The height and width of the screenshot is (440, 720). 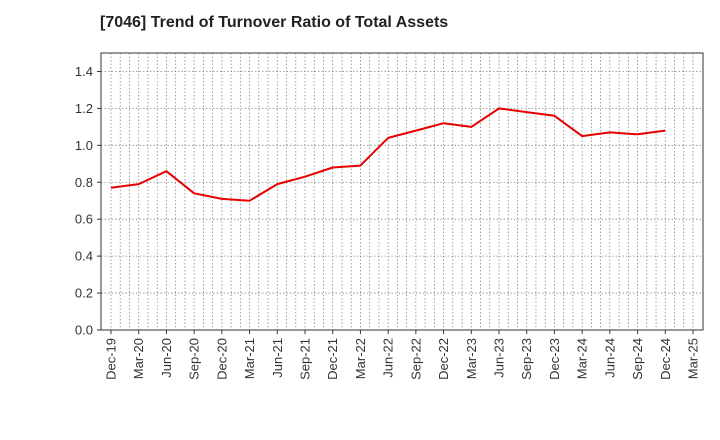 I want to click on x-tick-label: Sep-22, so click(x=415, y=359).